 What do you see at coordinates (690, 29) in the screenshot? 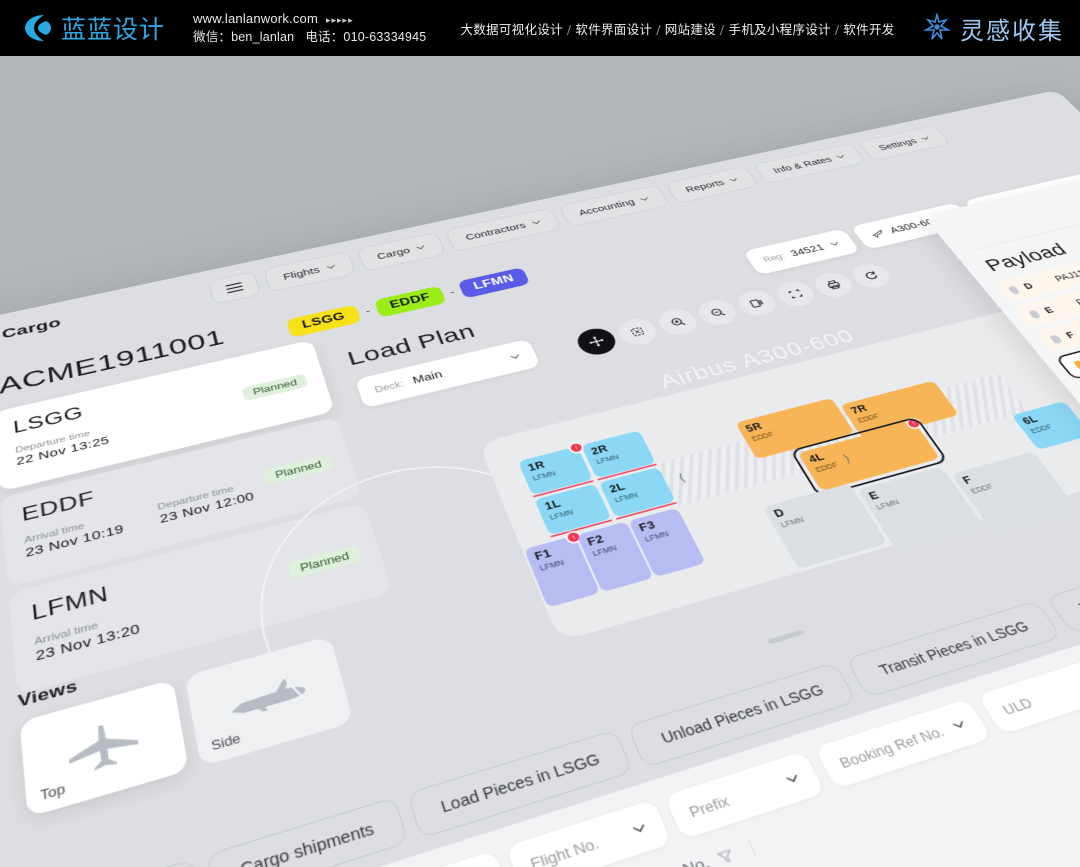
I see `service-item: 网站建设` at bounding box center [690, 29].